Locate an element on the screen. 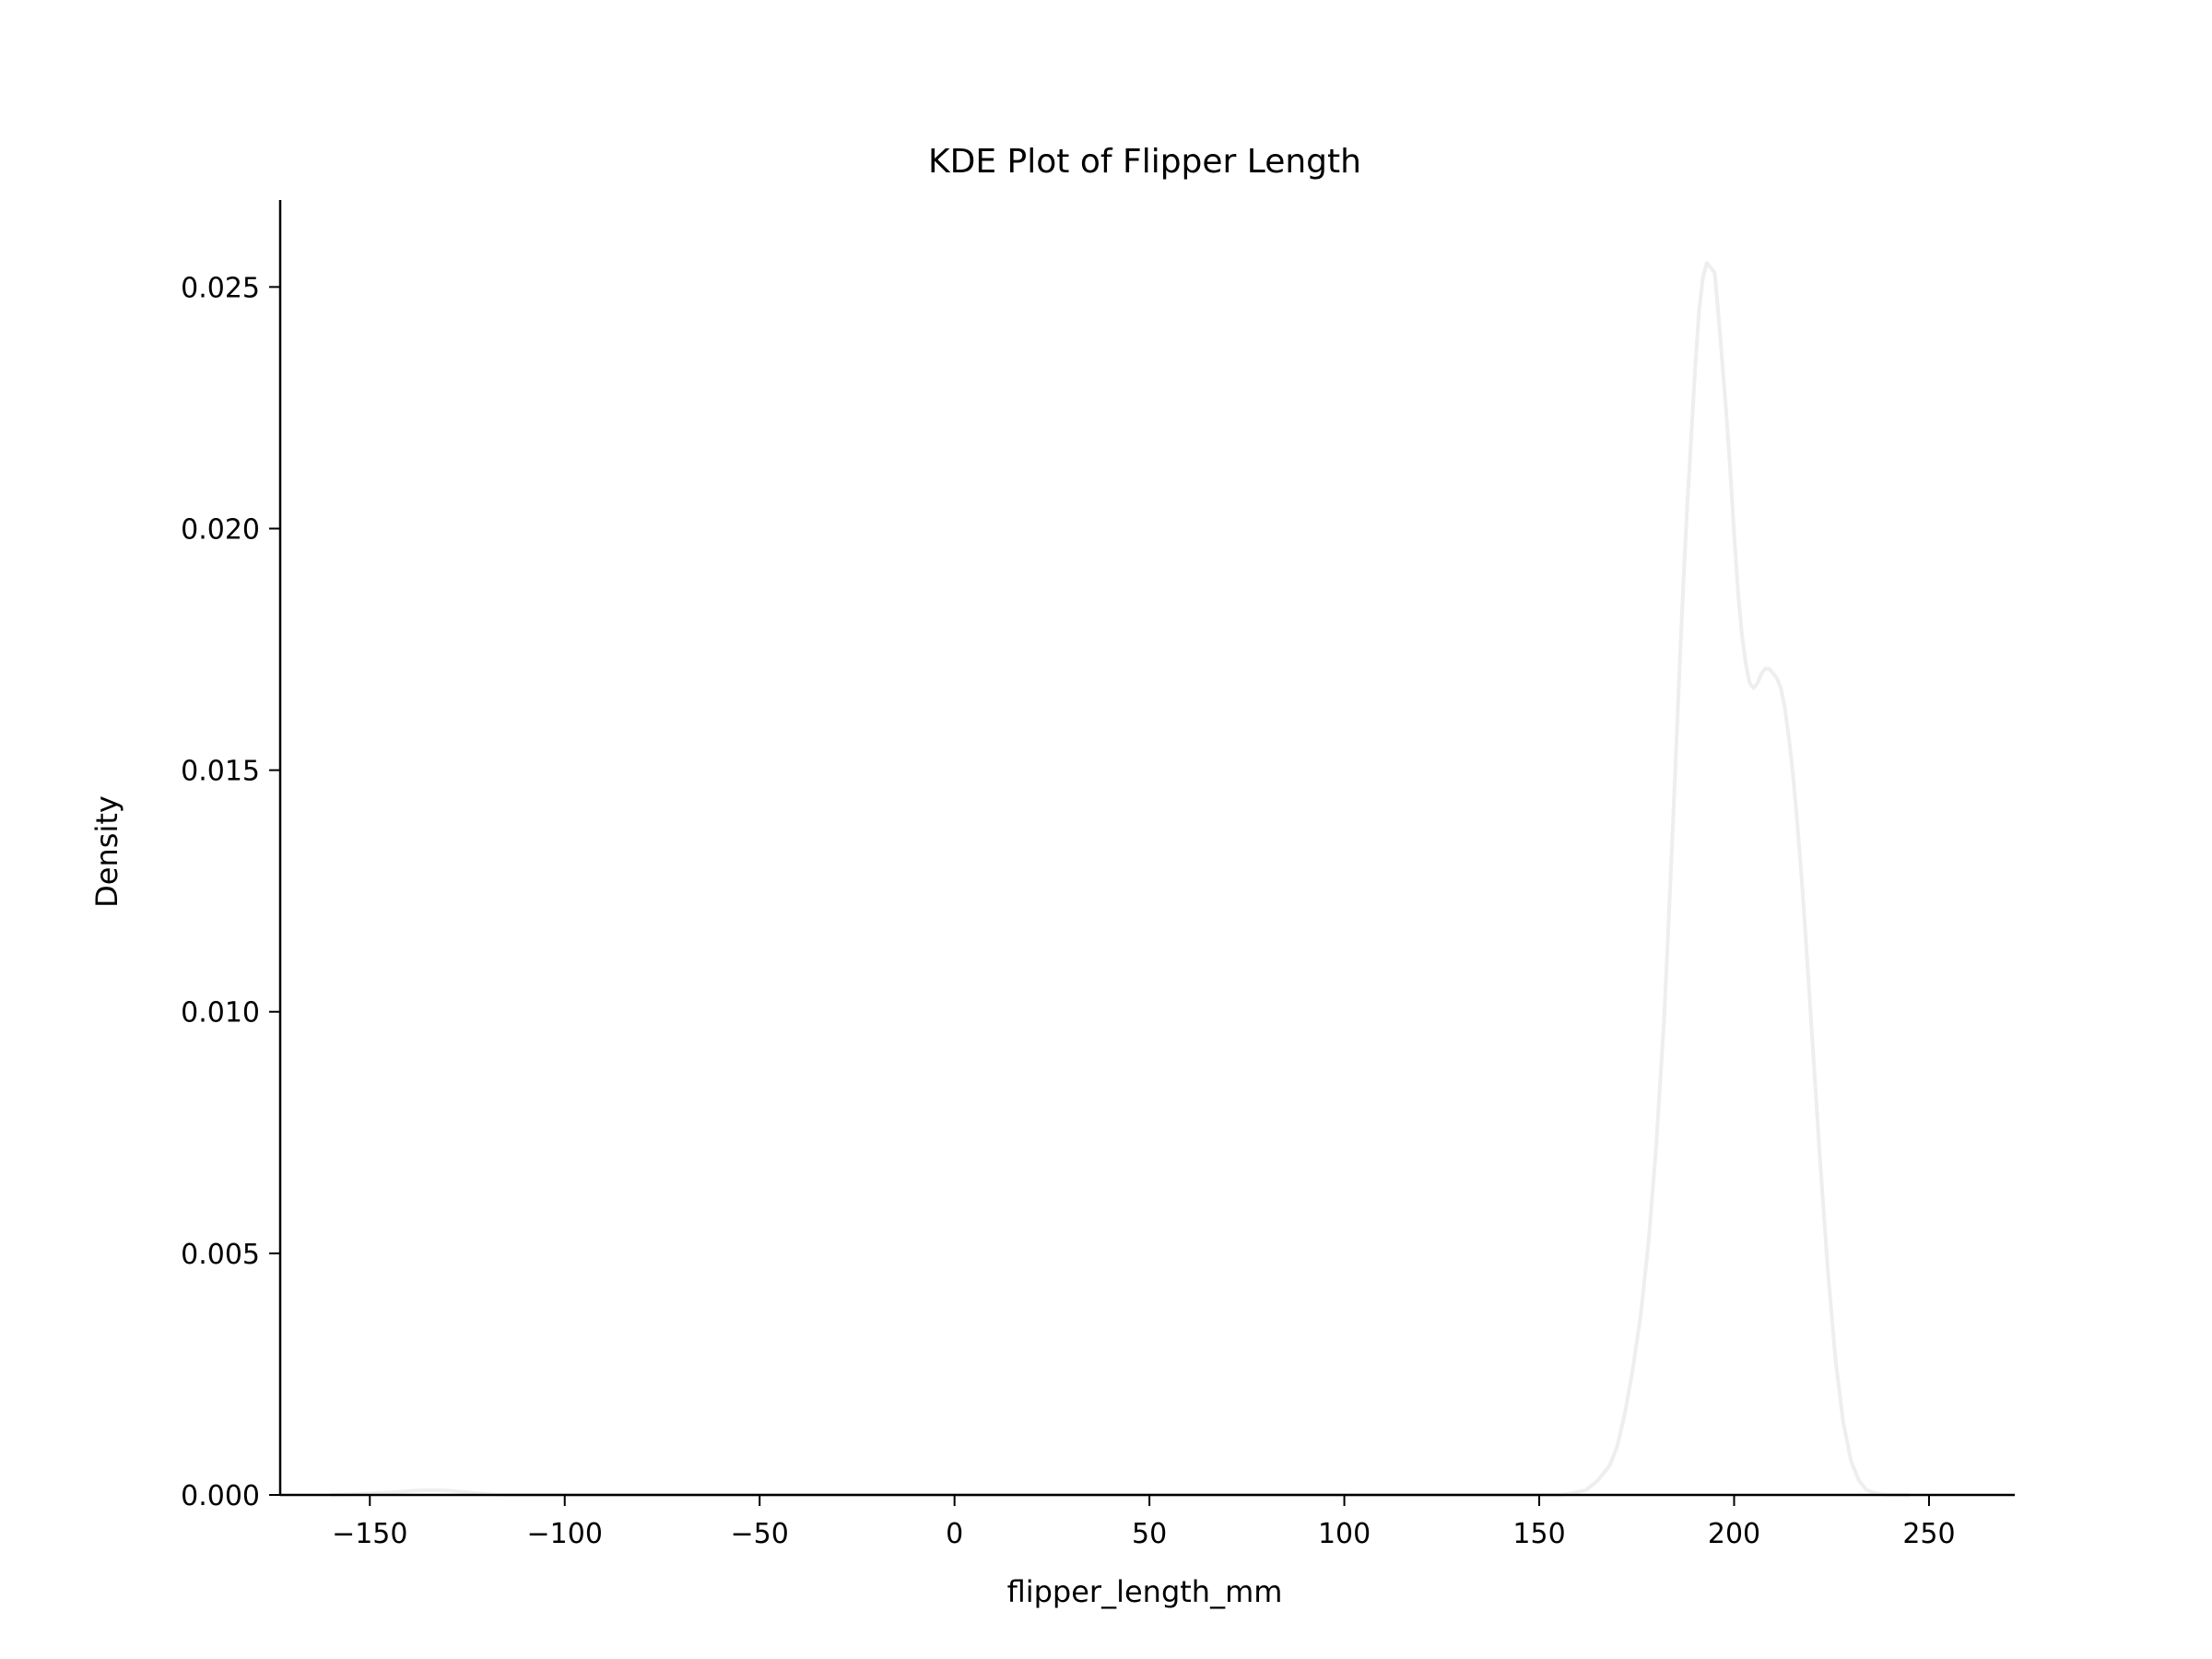 This screenshot has height=1659, width=2212. x-tick-label: 100 is located at coordinates (1344, 1534).